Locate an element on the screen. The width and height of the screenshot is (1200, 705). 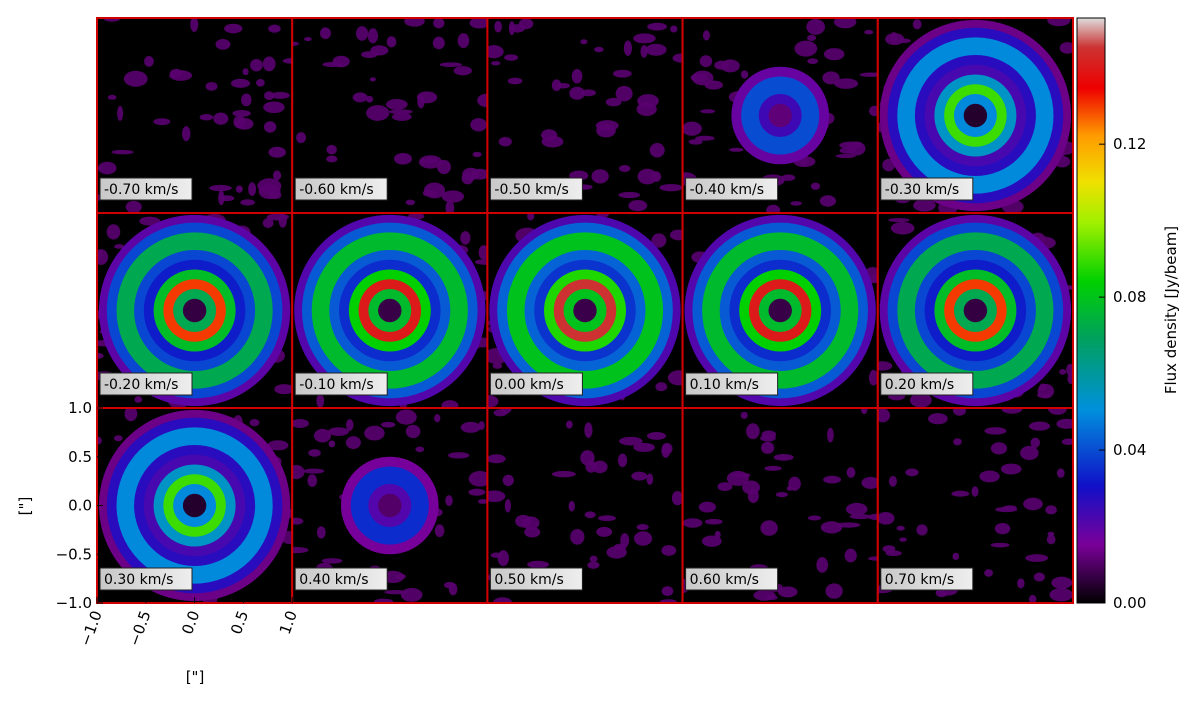
x-axis-label: ["] is located at coordinates (195, 677).